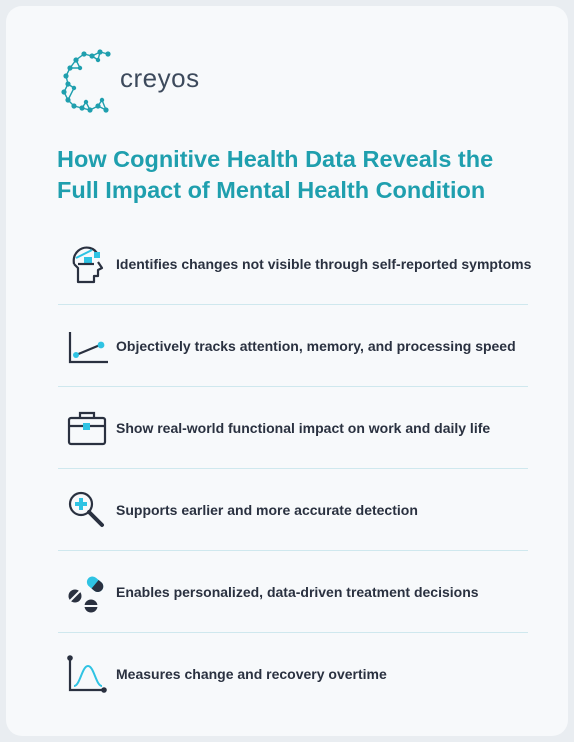  I want to click on list-item: Measures change and recovery overtime, so click(293, 673).